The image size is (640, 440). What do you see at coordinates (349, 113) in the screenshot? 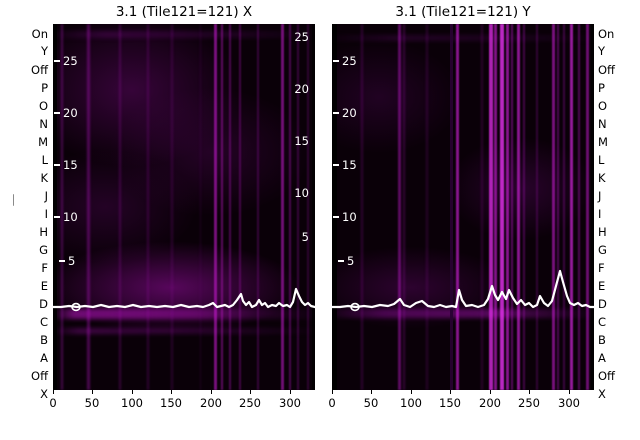
I see `ytick-right-20: 20` at bounding box center [349, 113].